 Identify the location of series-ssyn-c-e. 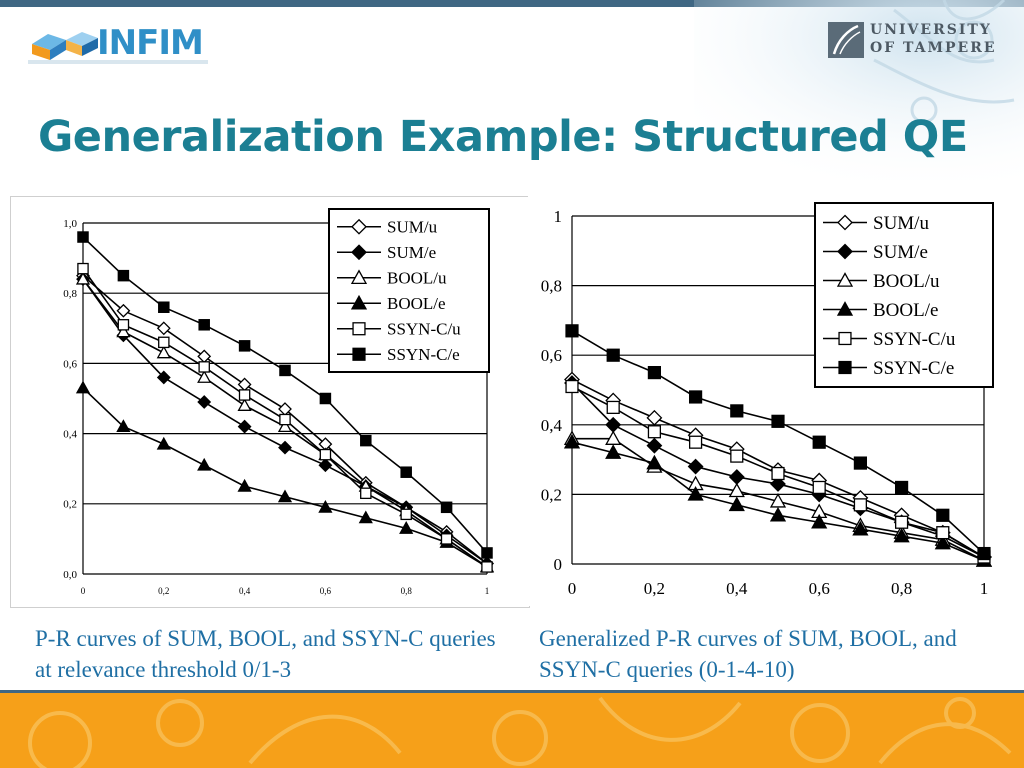
(778, 442).